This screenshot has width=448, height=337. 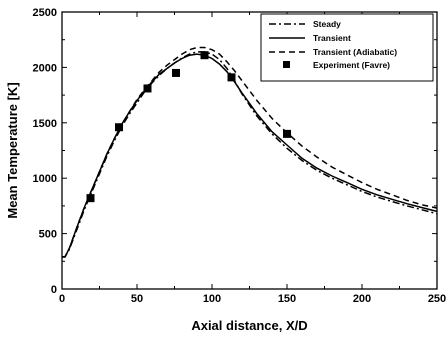 I want to click on x-tick-label: 150, so click(x=287, y=299).